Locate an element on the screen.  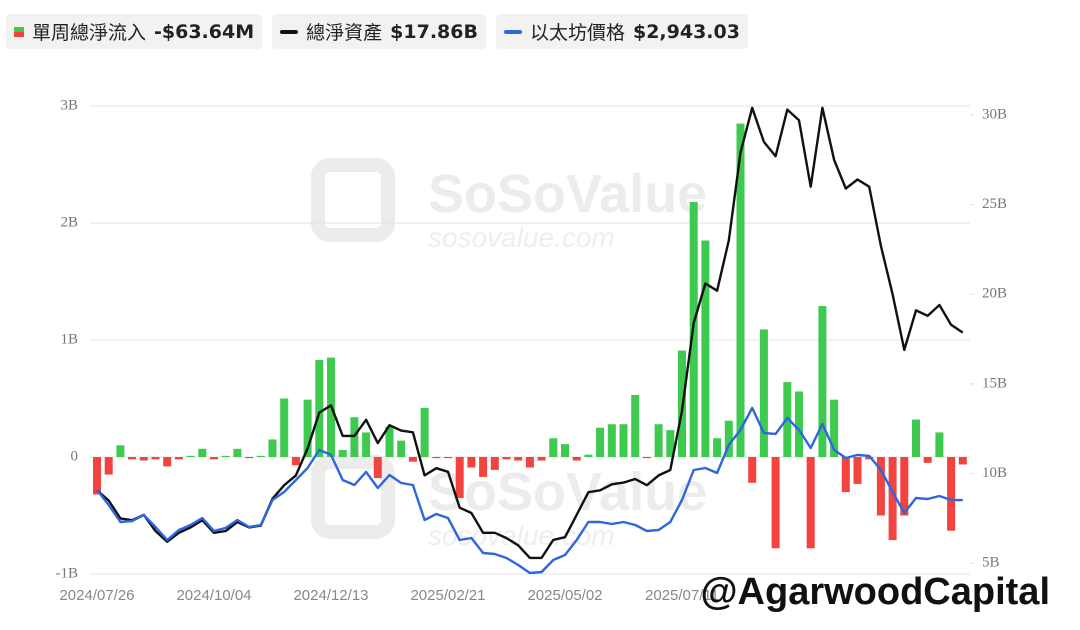
y2-tick-label: 15B is located at coordinates (994, 383).